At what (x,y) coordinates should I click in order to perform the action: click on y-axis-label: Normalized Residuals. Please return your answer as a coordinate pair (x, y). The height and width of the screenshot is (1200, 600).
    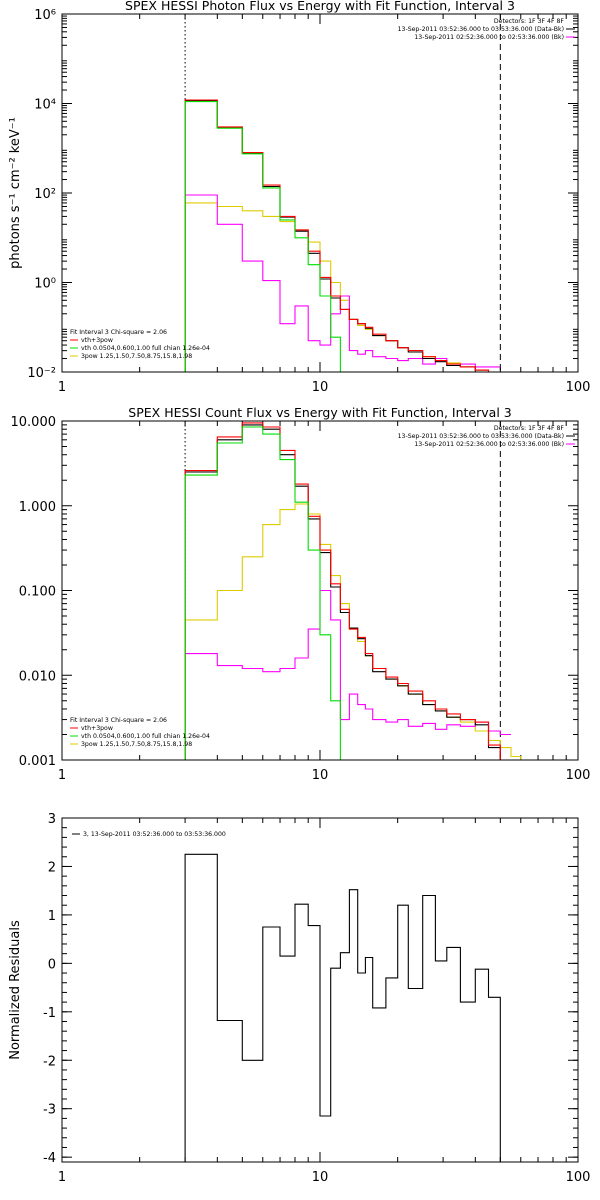
    Looking at the image, I should click on (15, 990).